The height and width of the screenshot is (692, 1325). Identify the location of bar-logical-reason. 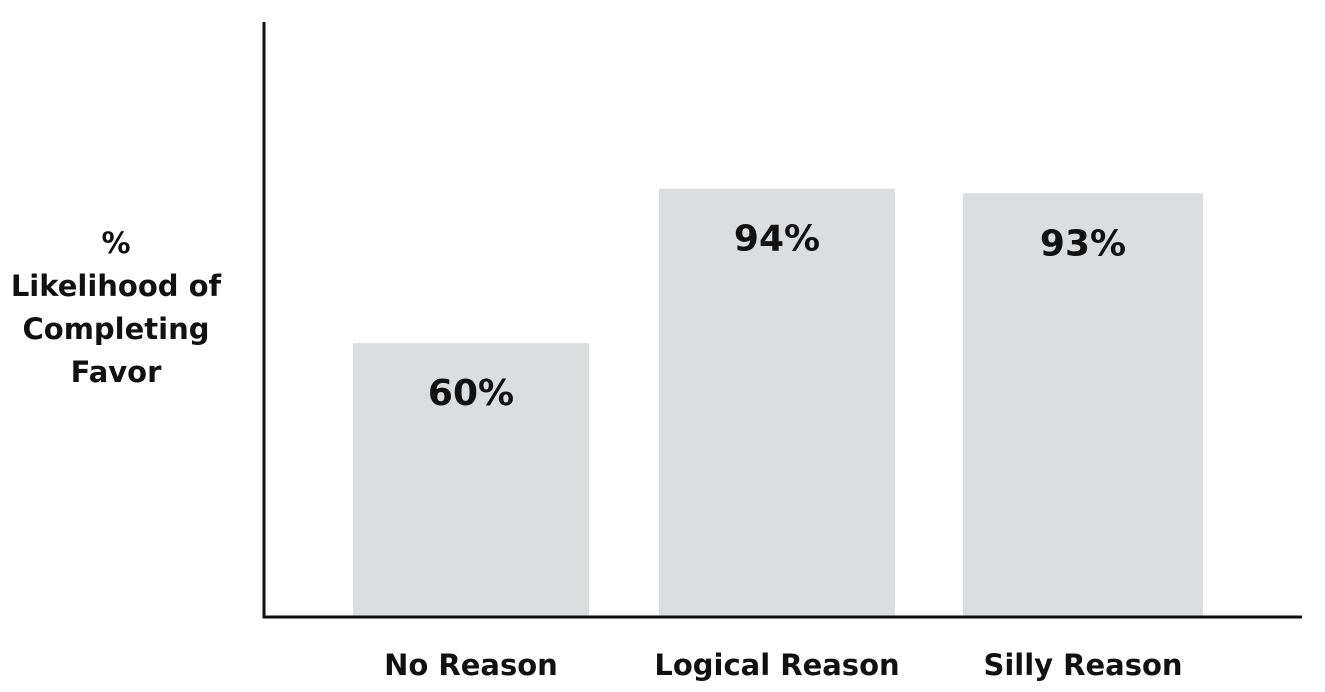
(777, 402).